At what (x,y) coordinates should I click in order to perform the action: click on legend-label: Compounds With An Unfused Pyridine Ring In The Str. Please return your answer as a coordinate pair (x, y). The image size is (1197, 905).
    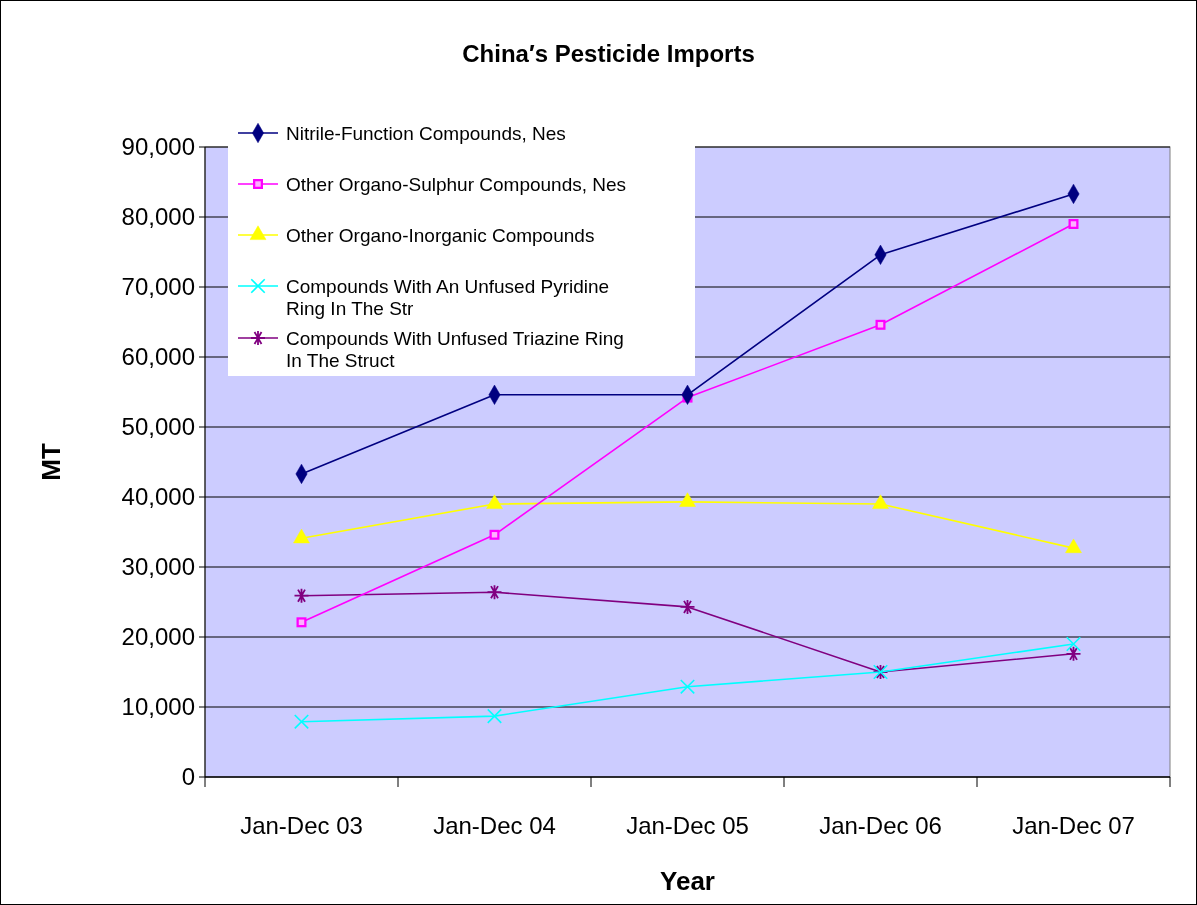
    Looking at the image, I should click on (448, 297).